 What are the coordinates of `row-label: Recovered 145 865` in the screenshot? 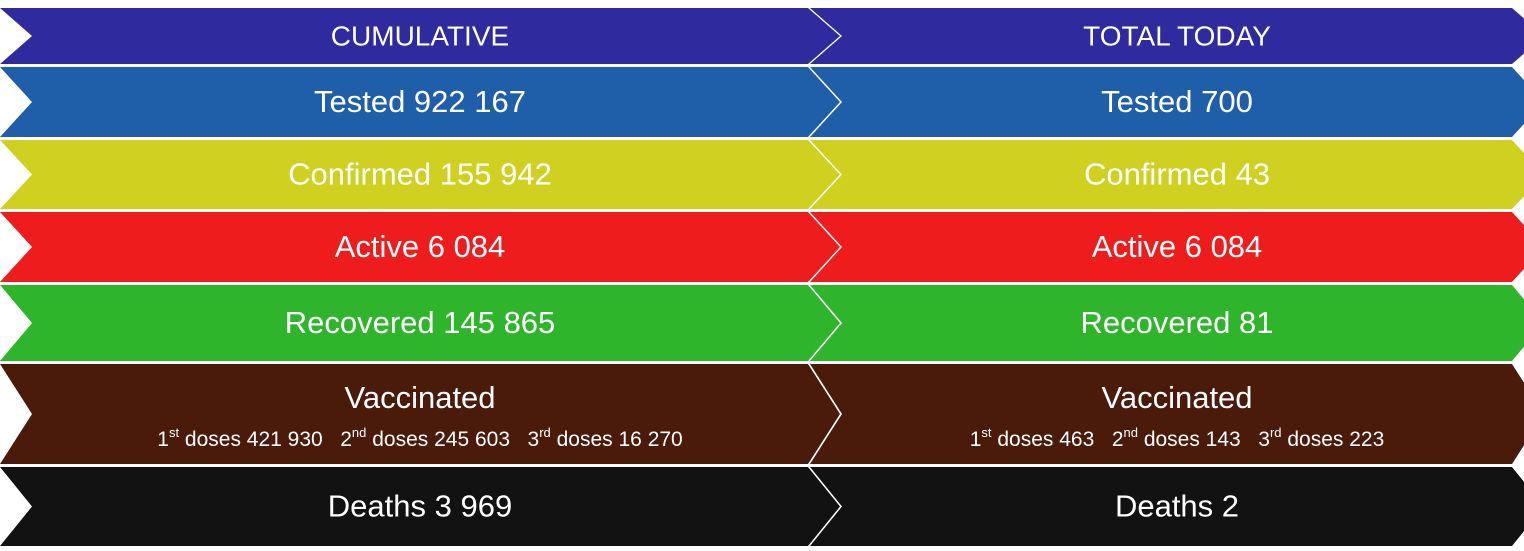 It's located at (420, 322).